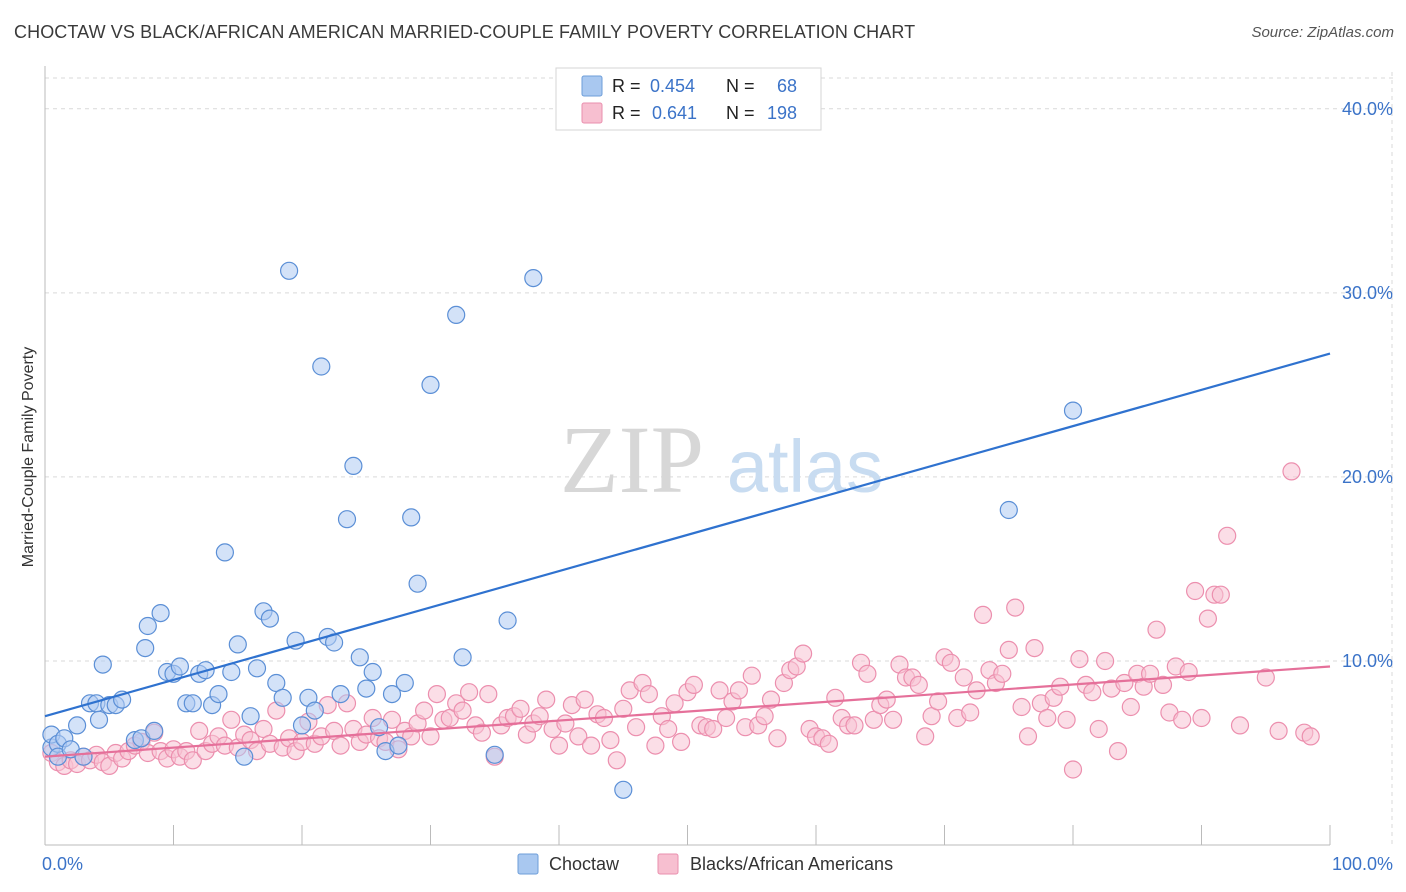  I want to click on legend-label-blacks: Blacks/African Americans, so click(791, 864).